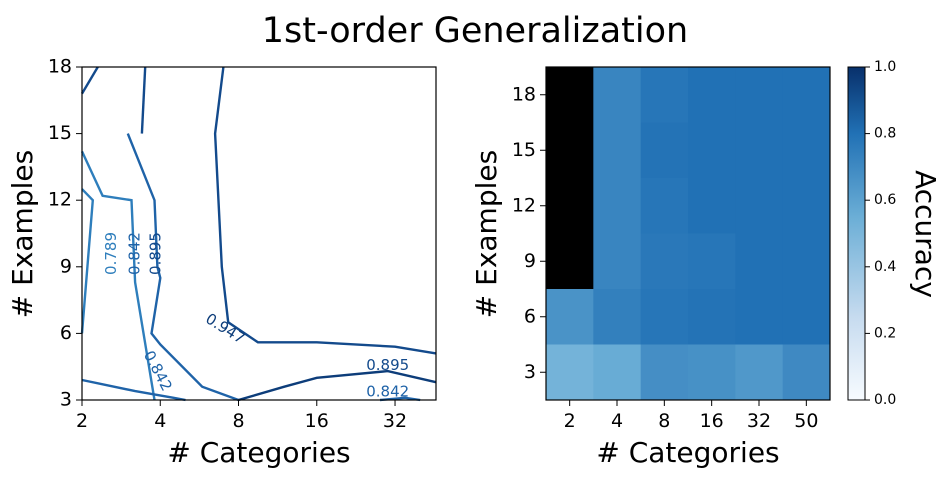 The height and width of the screenshot is (477, 950). Describe the element at coordinates (806, 317) in the screenshot. I see `heatmap-cell-r4-c5` at that location.